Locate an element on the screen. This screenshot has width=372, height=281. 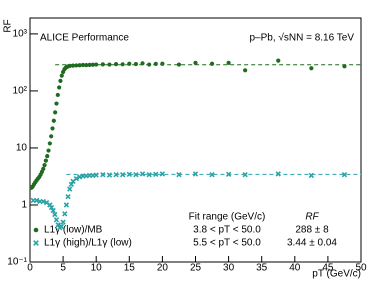
x-tick-label: 40 is located at coordinates (295, 268).